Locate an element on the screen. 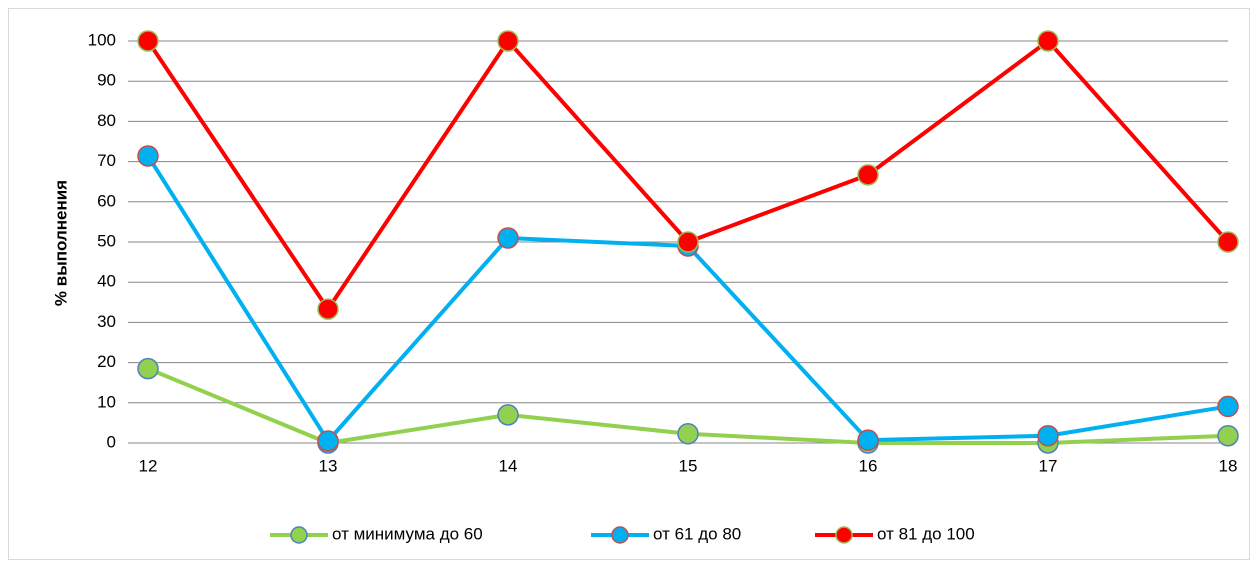 The image size is (1258, 568). x-tick-label: 13 is located at coordinates (328, 465).